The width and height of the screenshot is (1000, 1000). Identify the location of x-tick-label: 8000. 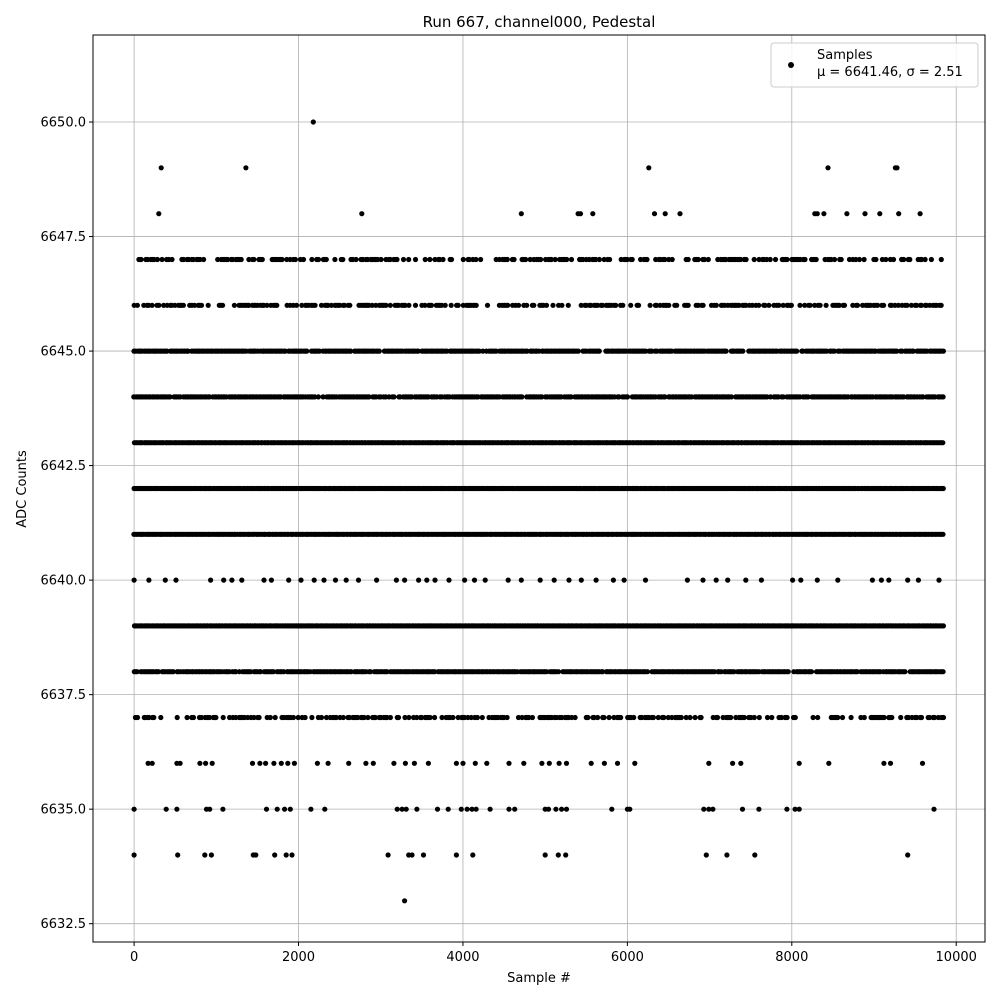
(791, 957).